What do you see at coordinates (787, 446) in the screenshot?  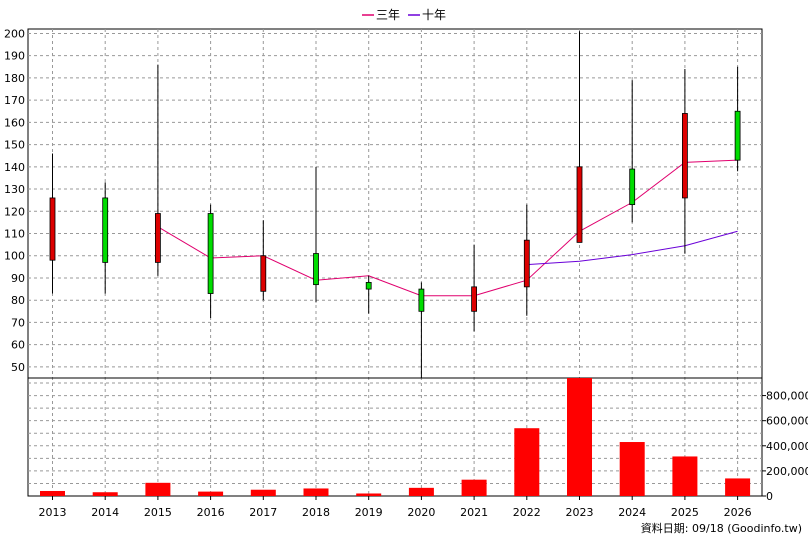 I see `volume-tick-label: 400,000` at bounding box center [787, 446].